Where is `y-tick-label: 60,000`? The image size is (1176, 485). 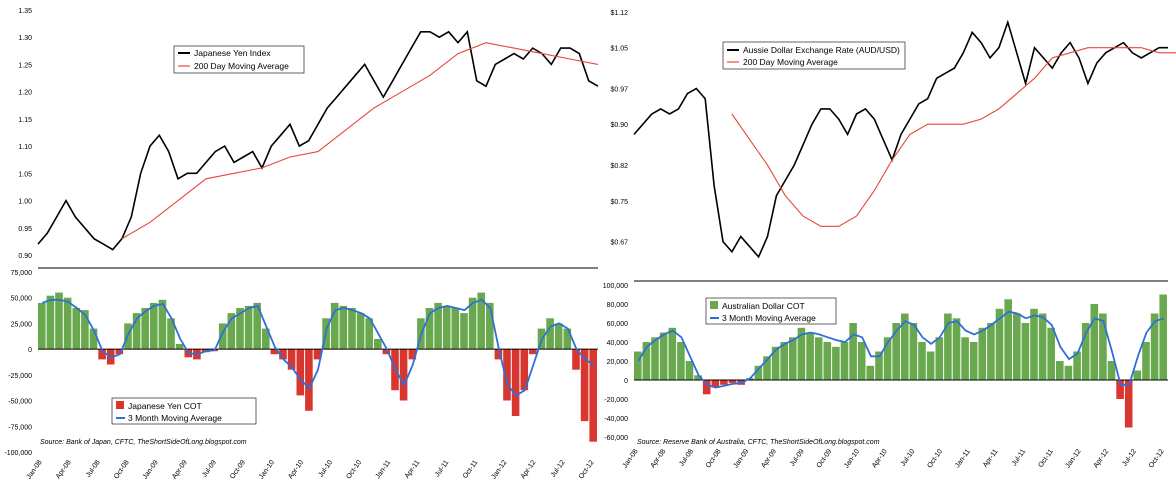
y-tick-label: 60,000 is located at coordinates (618, 324).